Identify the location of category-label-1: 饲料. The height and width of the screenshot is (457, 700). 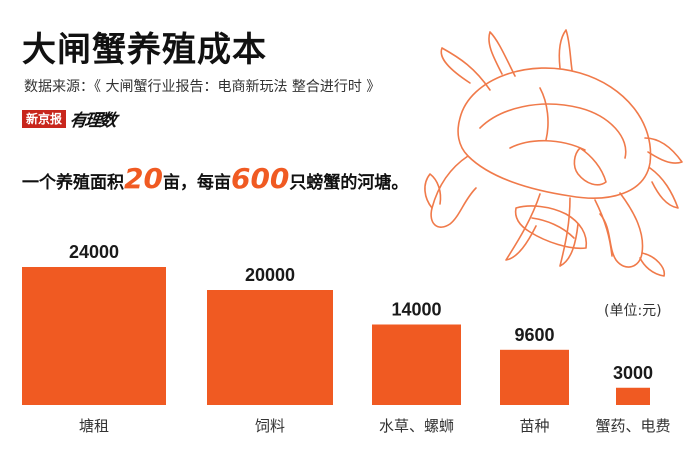
(270, 426).